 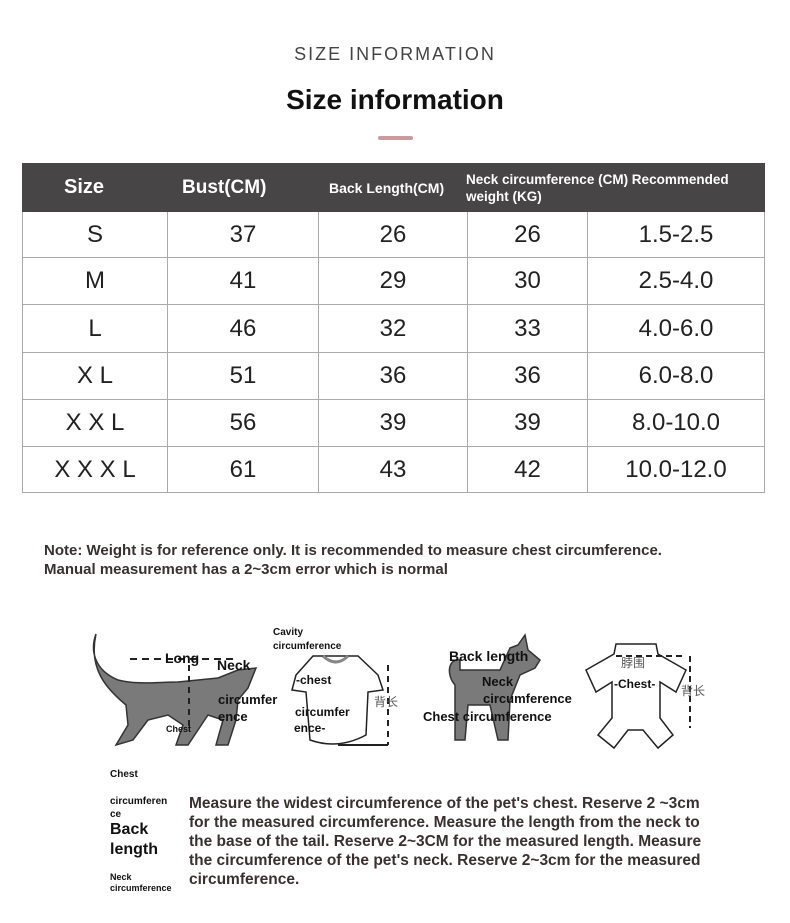 I want to click on table-cell: L, so click(x=94, y=328).